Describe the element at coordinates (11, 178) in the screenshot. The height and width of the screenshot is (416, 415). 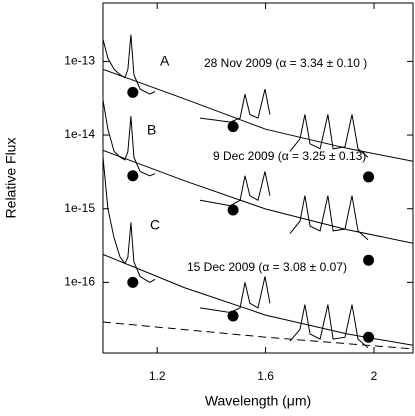
I see `y-axis-label: Relative Flux` at that location.